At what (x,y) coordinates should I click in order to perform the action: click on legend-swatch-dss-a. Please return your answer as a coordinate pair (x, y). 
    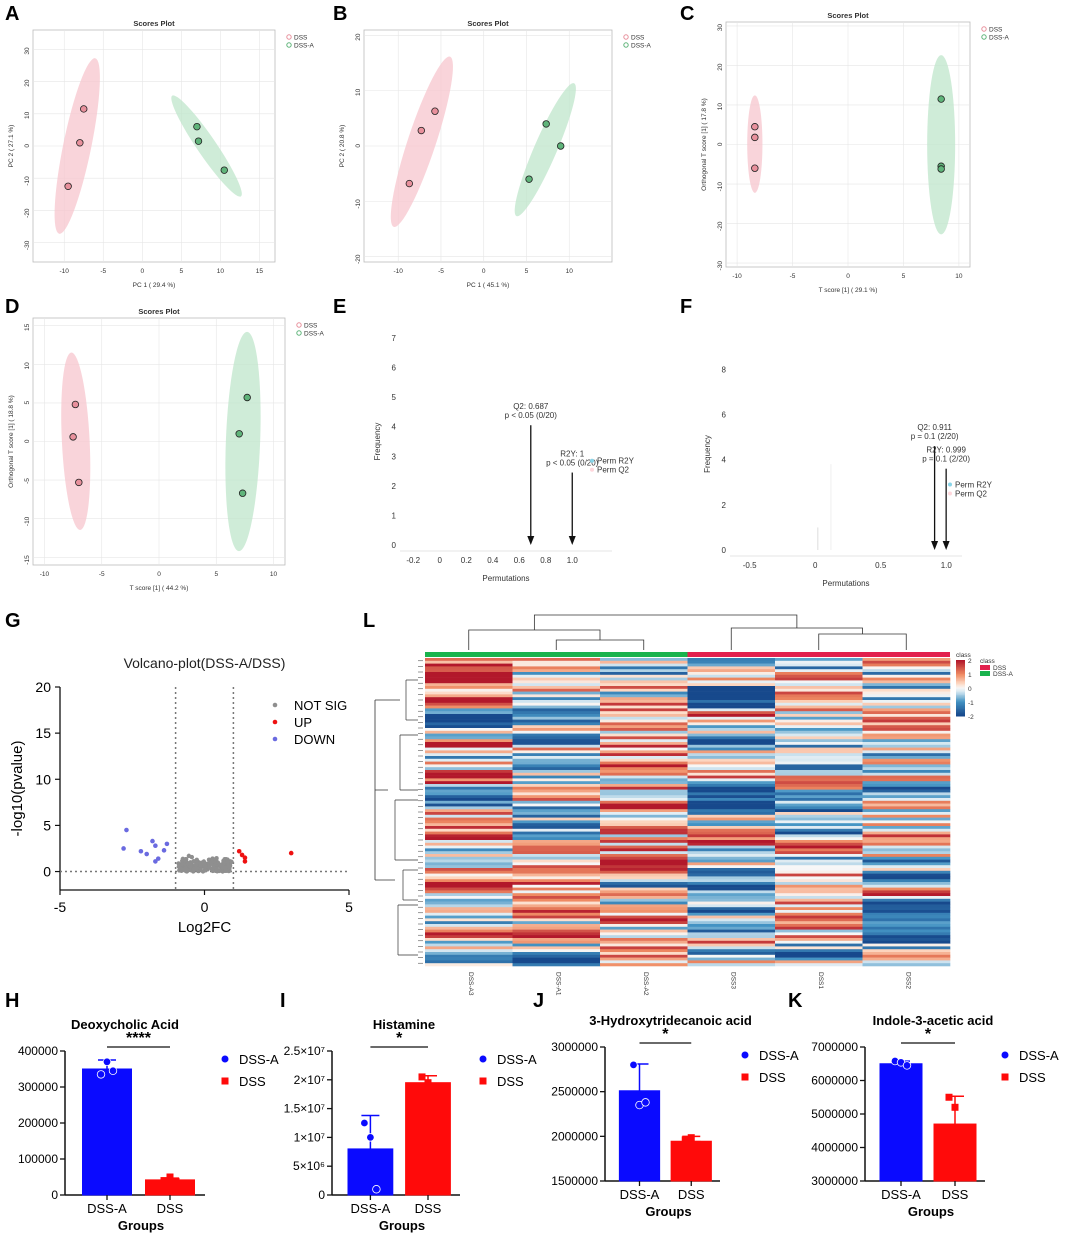
    Looking at the image, I should click on (985, 673).